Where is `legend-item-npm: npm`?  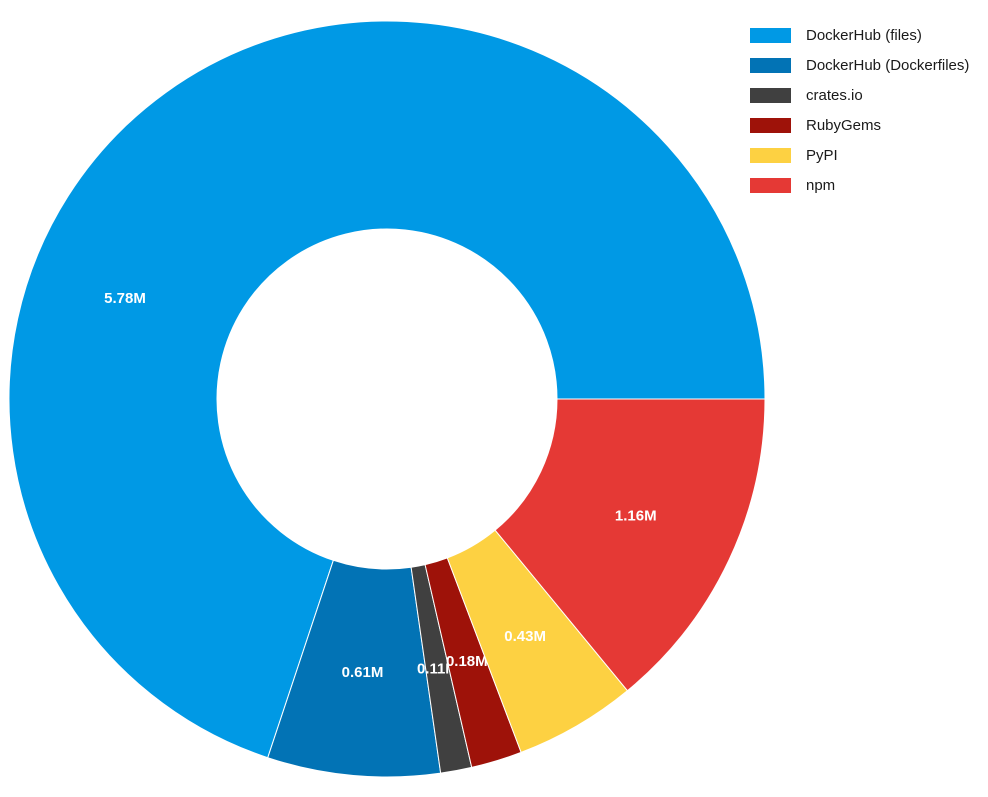
legend-item-npm: npm is located at coordinates (859, 185).